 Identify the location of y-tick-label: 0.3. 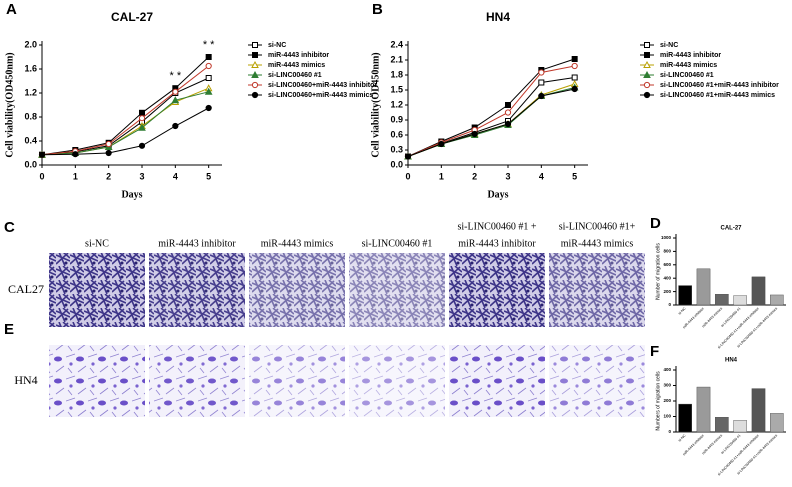
(396, 149).